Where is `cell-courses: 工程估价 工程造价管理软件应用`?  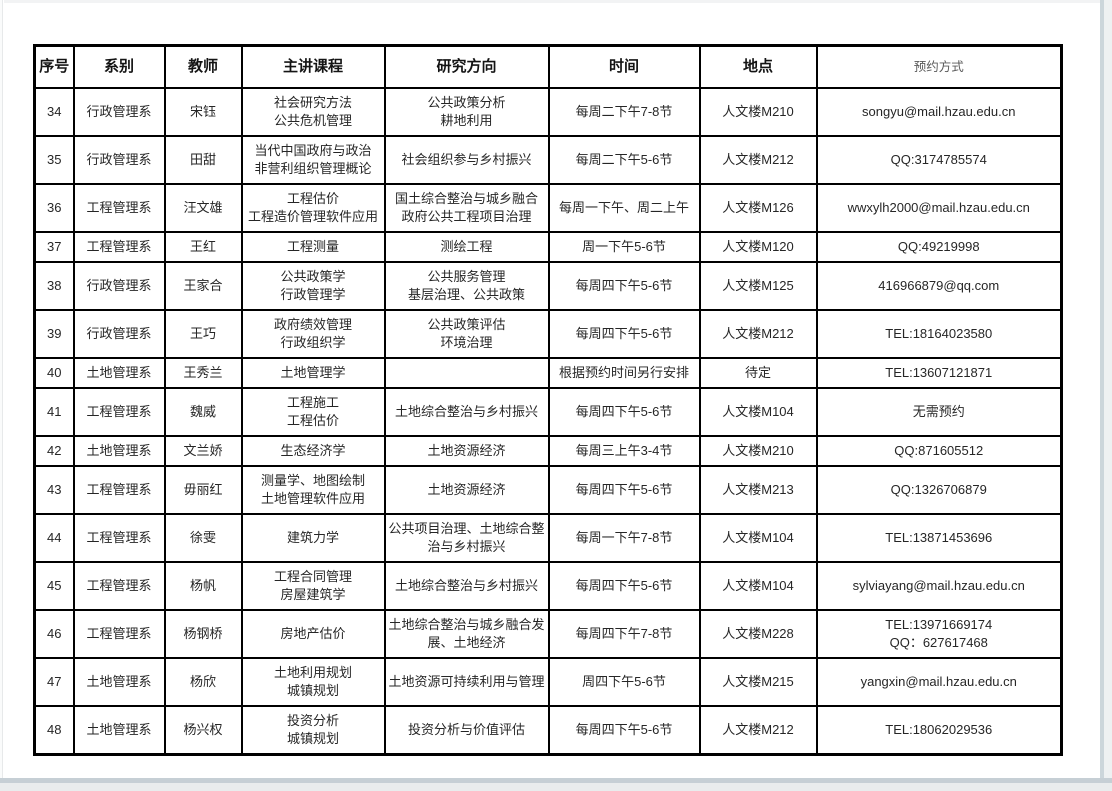
cell-courses: 工程估价 工程造价管理软件应用 is located at coordinates (313, 208).